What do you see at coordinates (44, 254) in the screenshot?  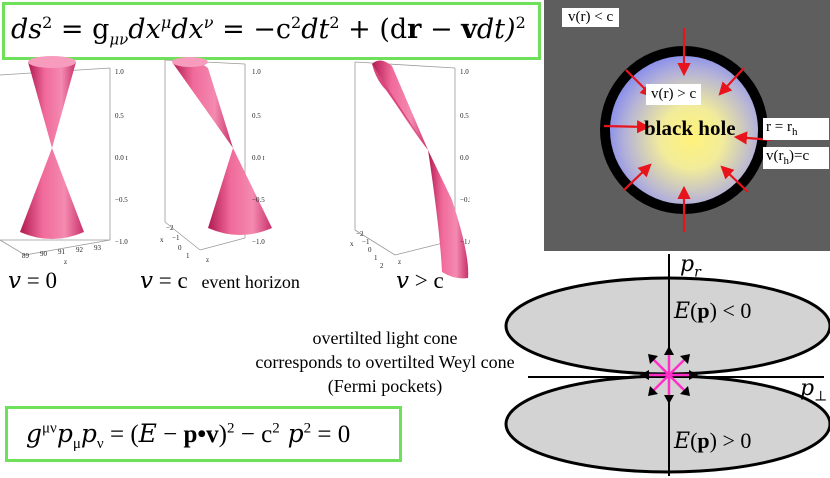 I see `tick-label: 90` at bounding box center [44, 254].